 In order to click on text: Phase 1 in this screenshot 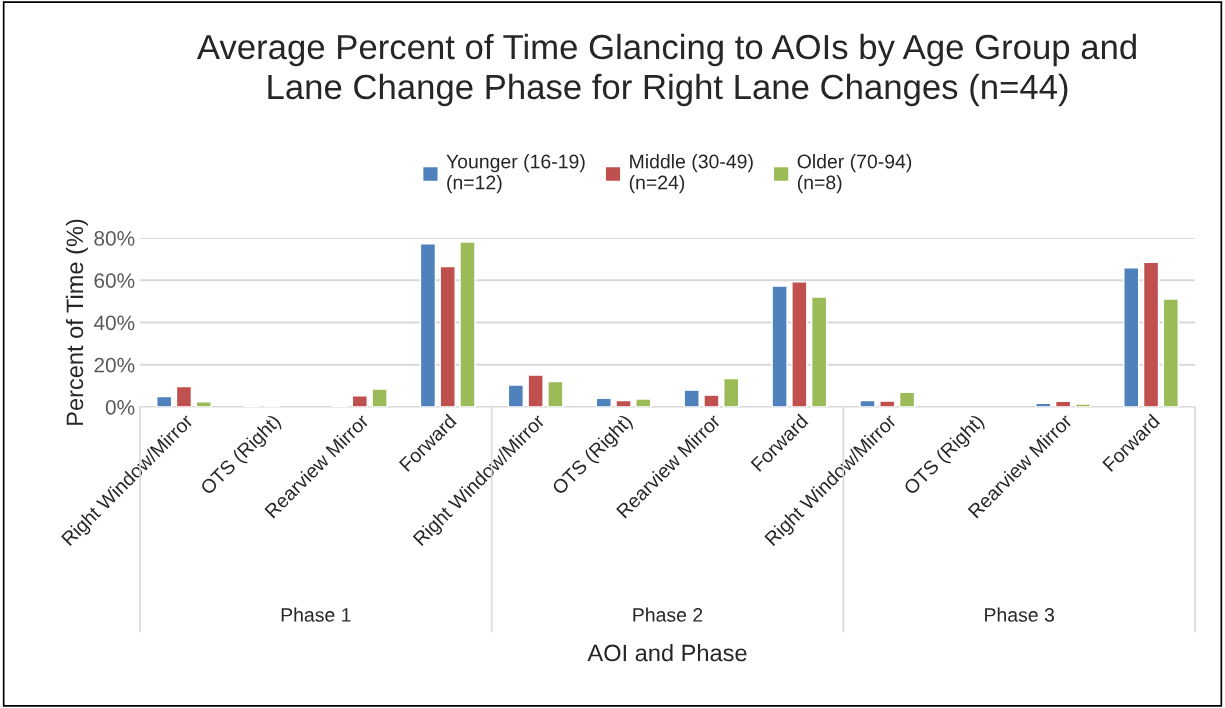, I will do `click(316, 614)`.